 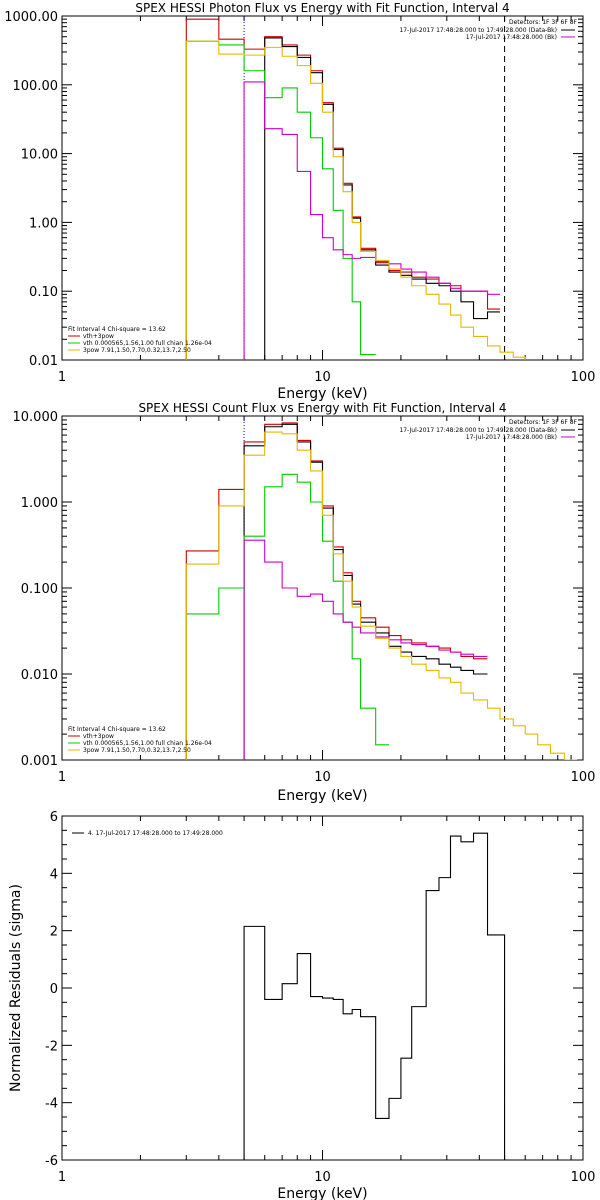 What do you see at coordinates (43, 292) in the screenshot?
I see `y-tick-label: 0.10` at bounding box center [43, 292].